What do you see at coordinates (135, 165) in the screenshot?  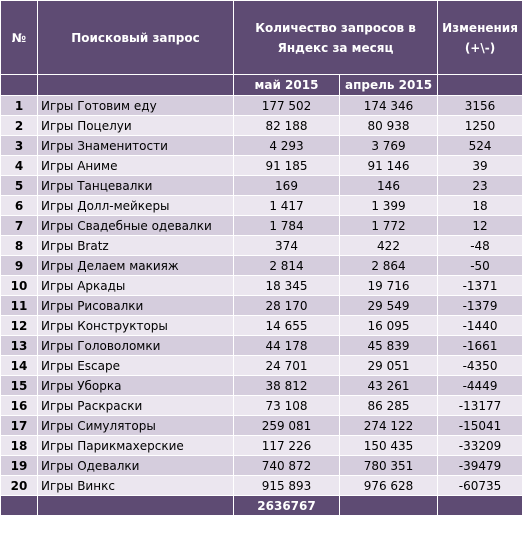 I see `row-query: Игры Аниме` at bounding box center [135, 165].